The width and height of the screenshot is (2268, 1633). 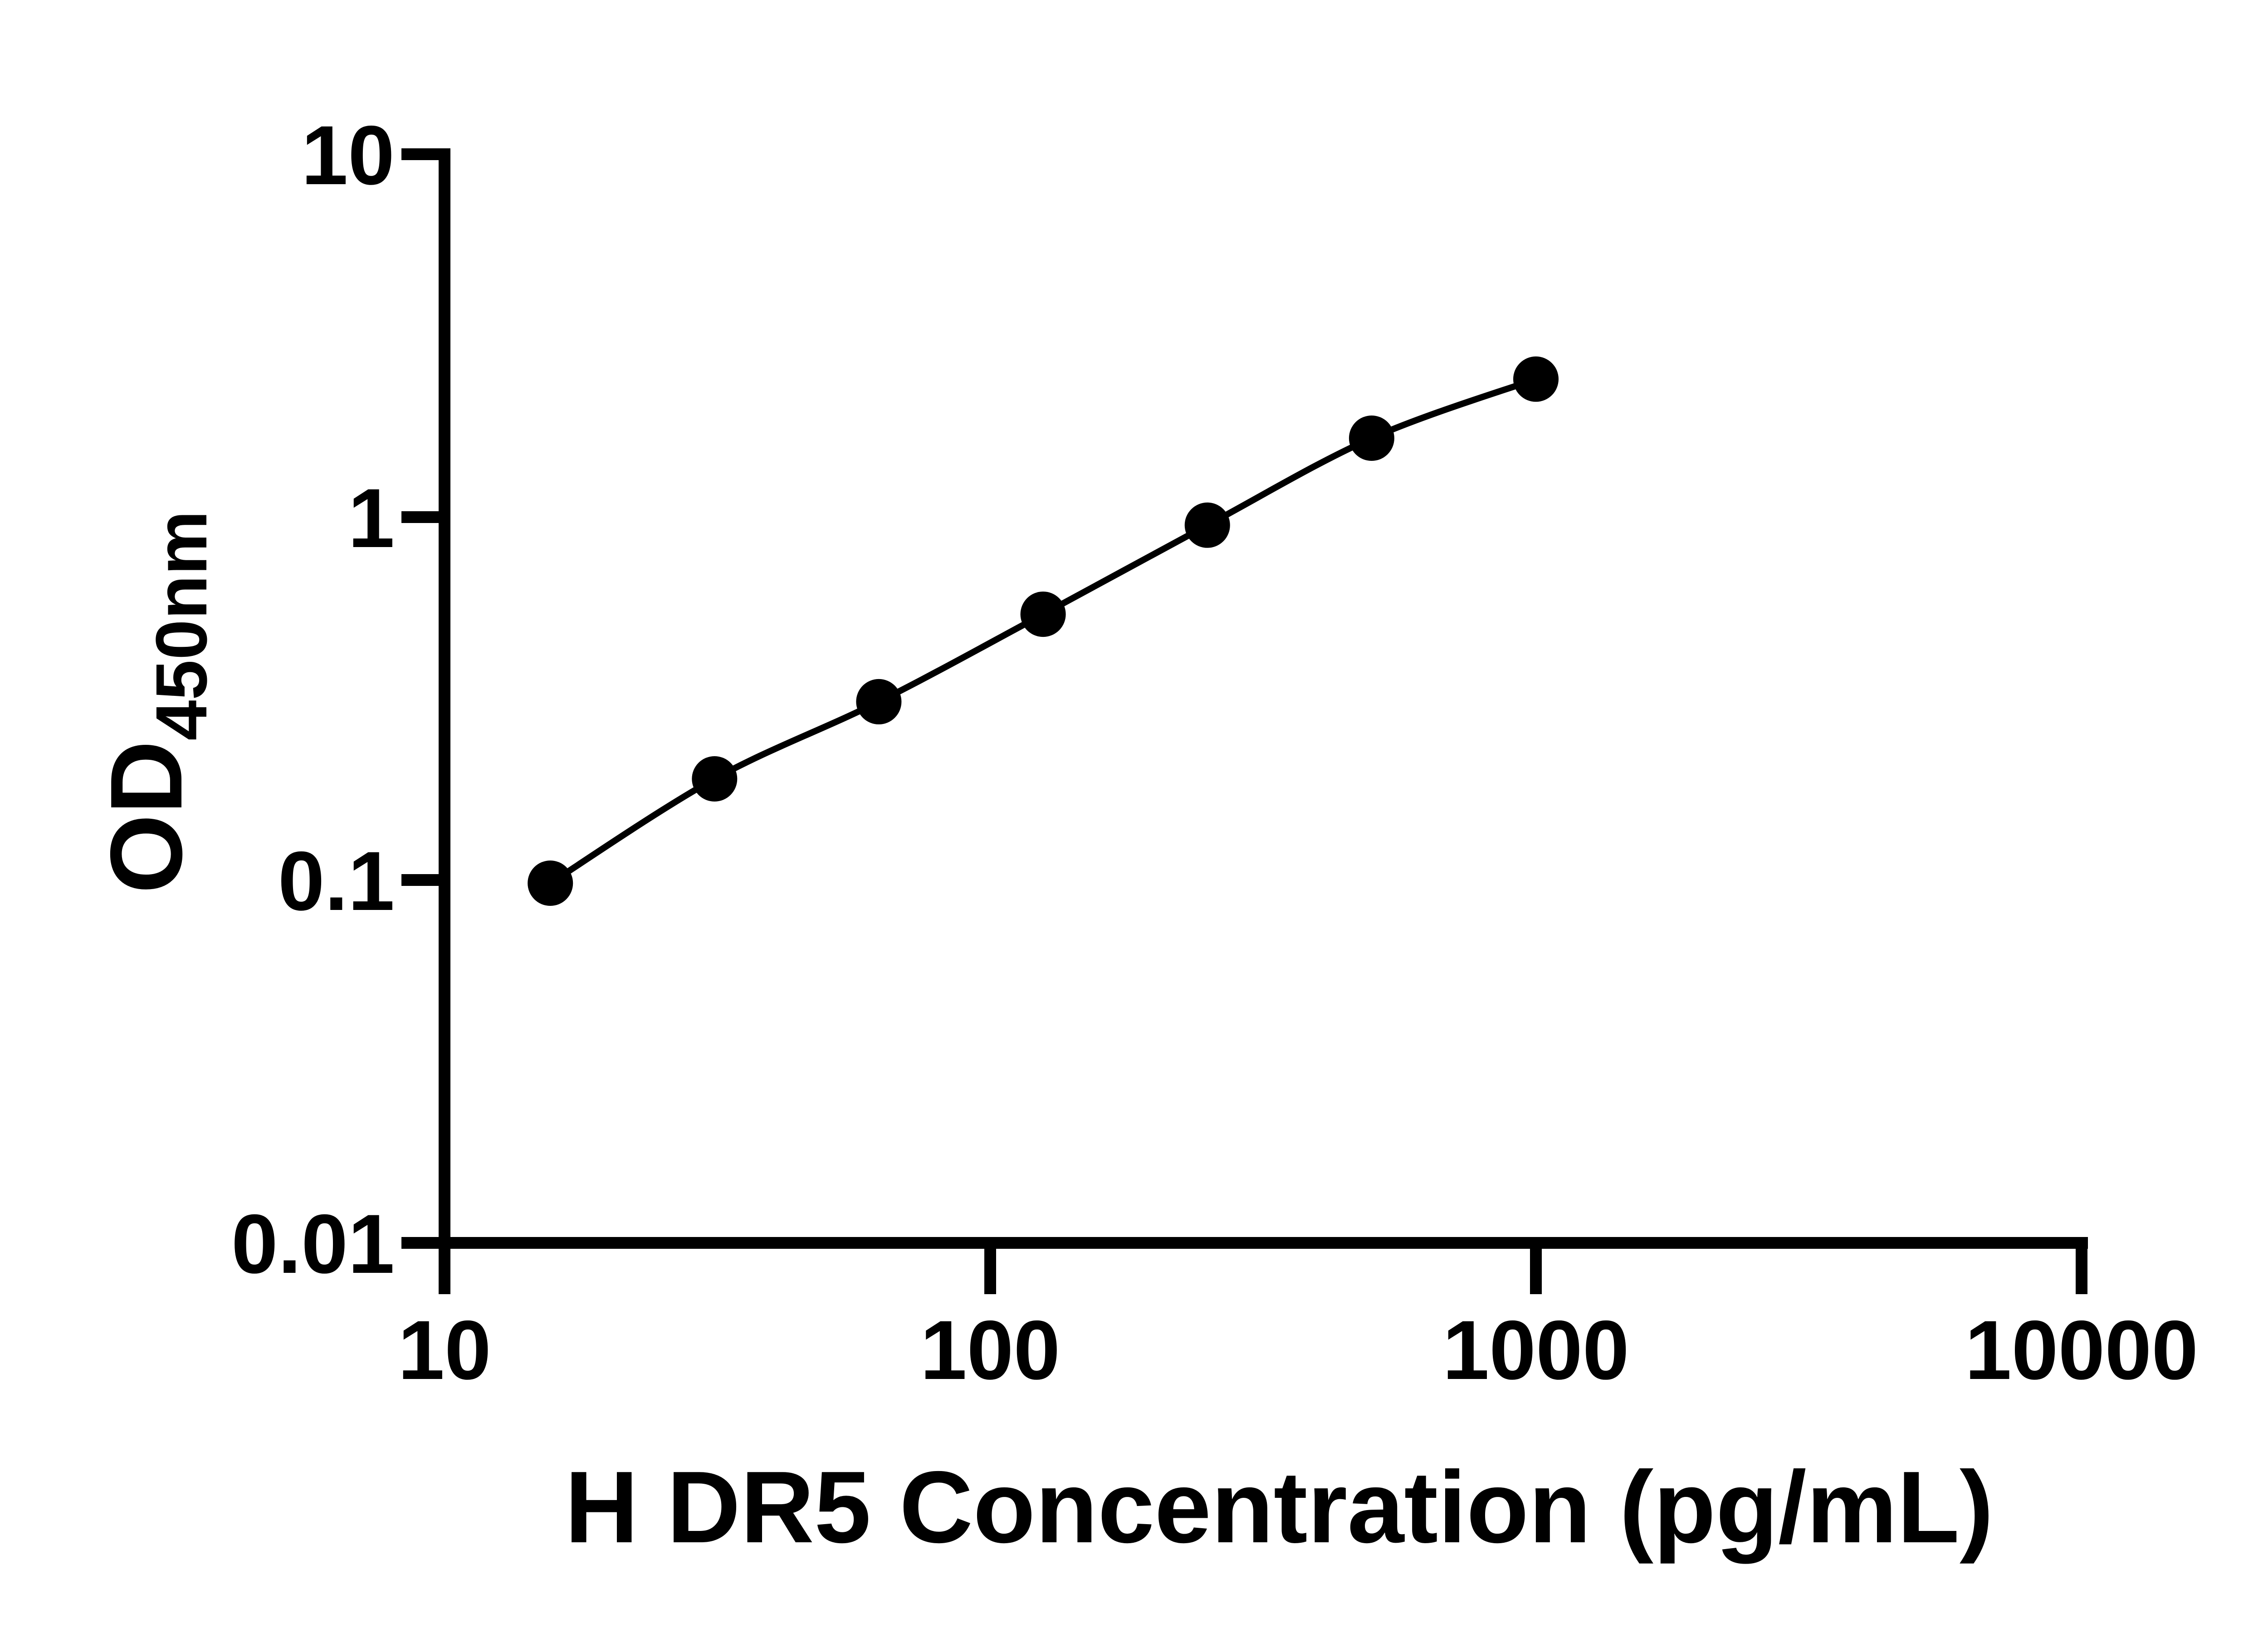 What do you see at coordinates (313, 1244) in the screenshot?
I see `y-tick-label: 0.01` at bounding box center [313, 1244].